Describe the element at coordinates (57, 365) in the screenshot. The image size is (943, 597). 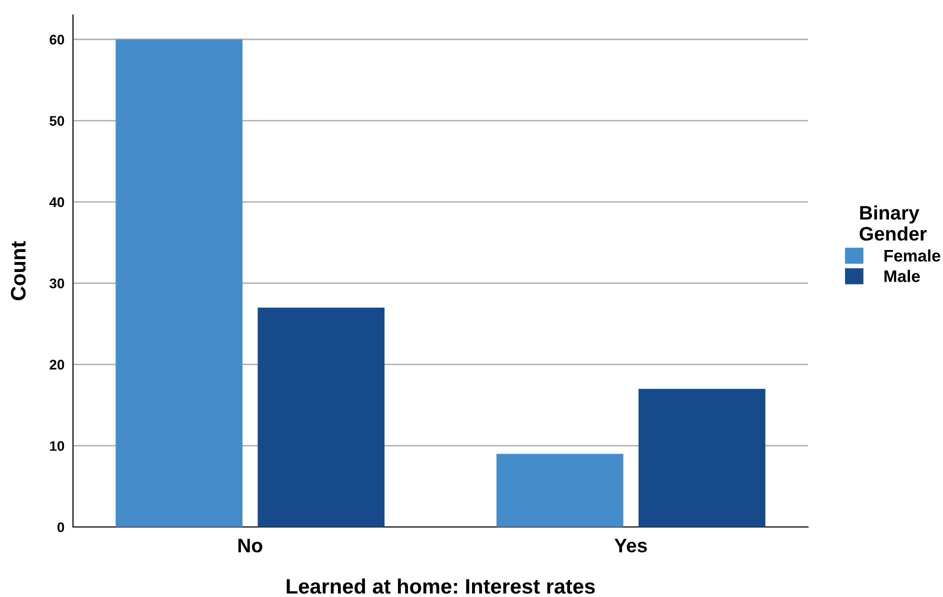
I see `y-tick-label: 20` at that location.